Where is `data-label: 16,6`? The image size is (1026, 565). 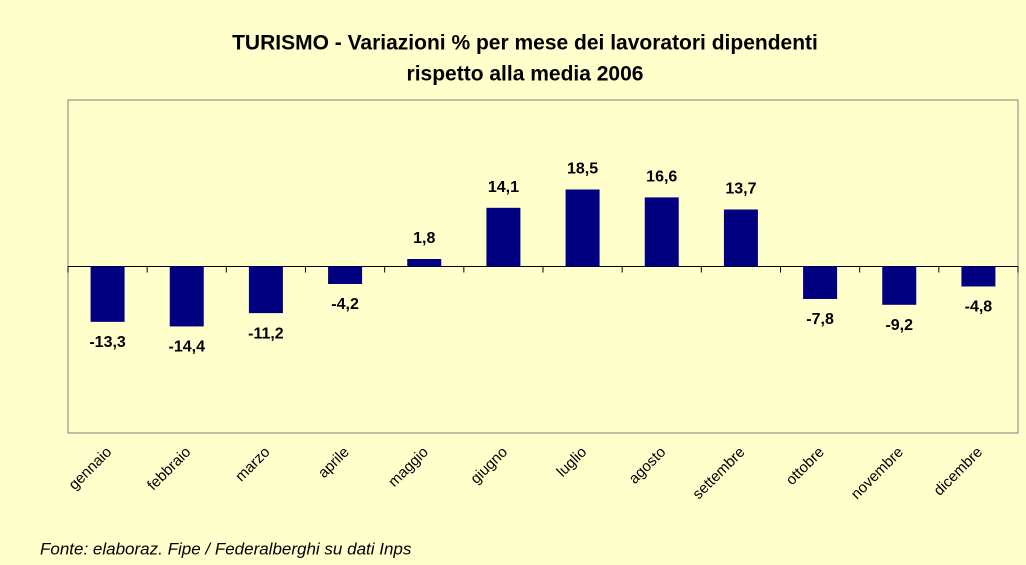 data-label: 16,6 is located at coordinates (661, 177).